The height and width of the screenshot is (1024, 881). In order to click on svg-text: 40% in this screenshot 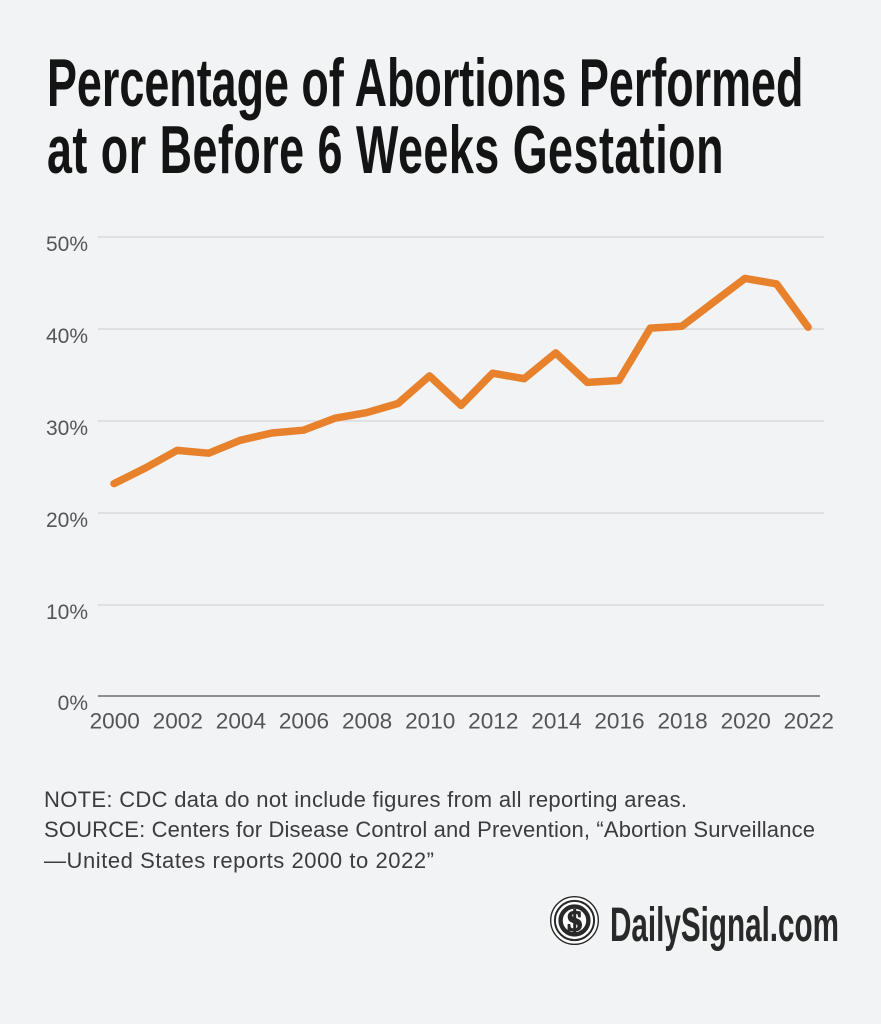, I will do `click(67, 336)`.